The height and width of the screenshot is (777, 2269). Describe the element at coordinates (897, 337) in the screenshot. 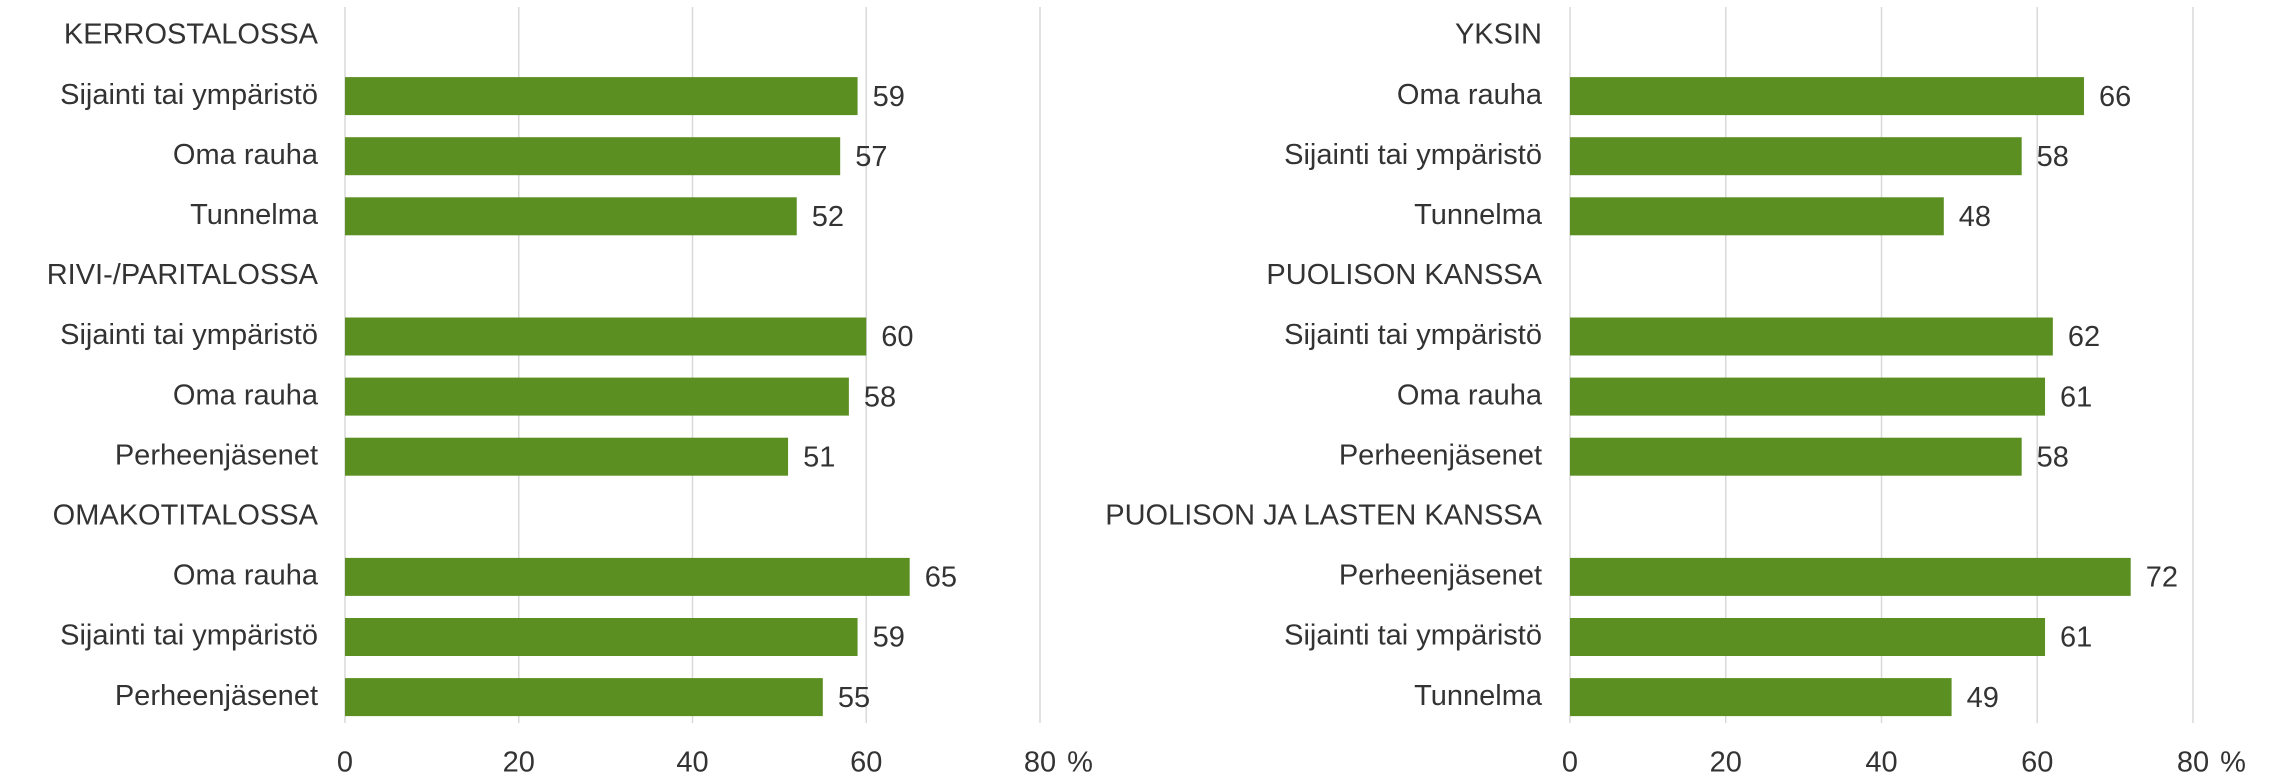

I see `value-label: 60` at that location.